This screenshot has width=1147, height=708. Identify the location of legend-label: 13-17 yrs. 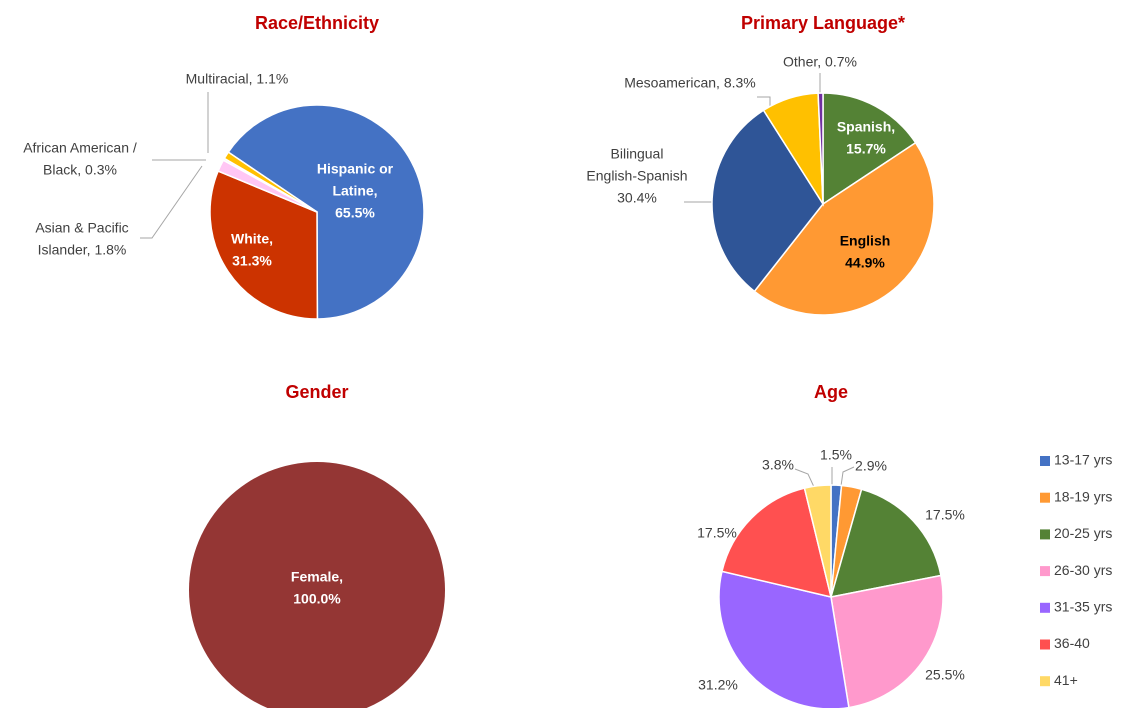
(1083, 460).